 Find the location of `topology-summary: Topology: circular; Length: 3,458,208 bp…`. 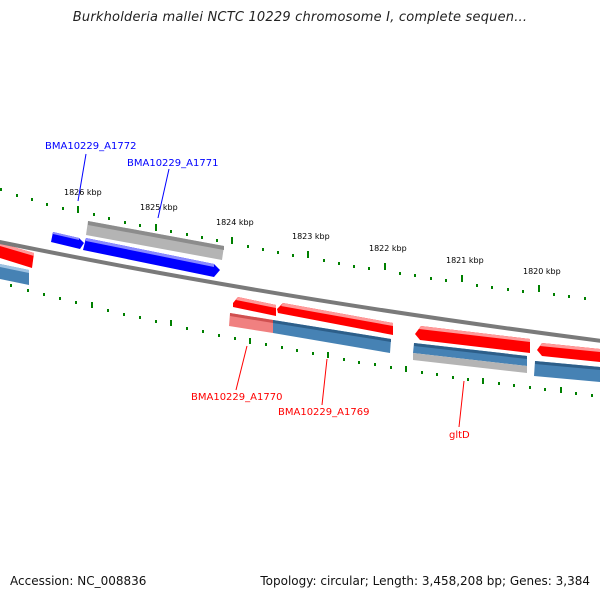

topology-summary: Topology: circular; Length: 3,458,208 bp… is located at coordinates (425, 581).